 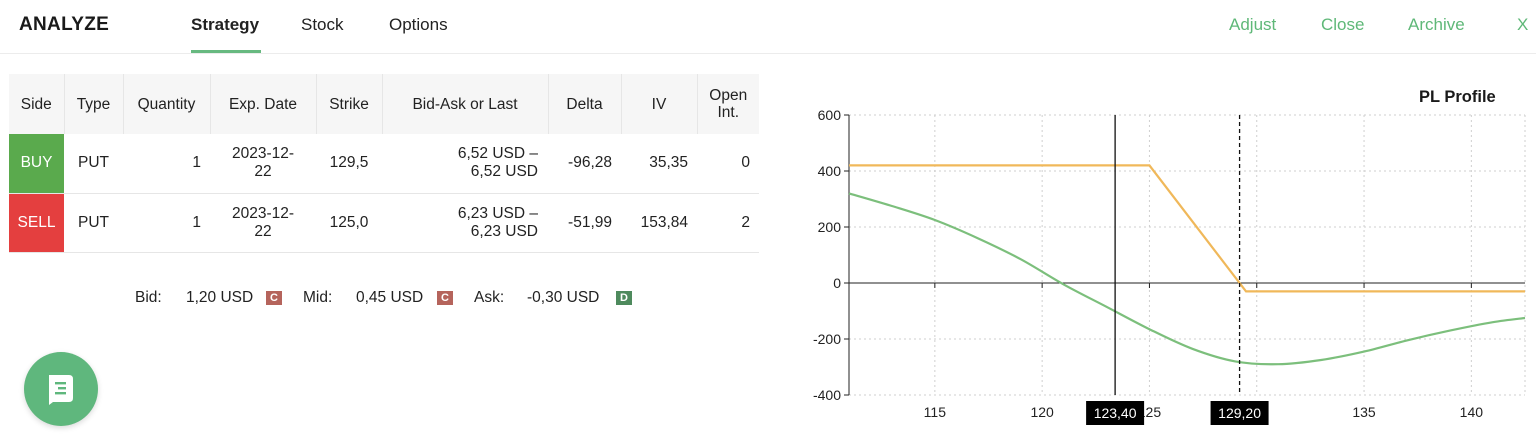 What do you see at coordinates (563, 297) in the screenshot?
I see `ask-value: -0,30 USD` at bounding box center [563, 297].